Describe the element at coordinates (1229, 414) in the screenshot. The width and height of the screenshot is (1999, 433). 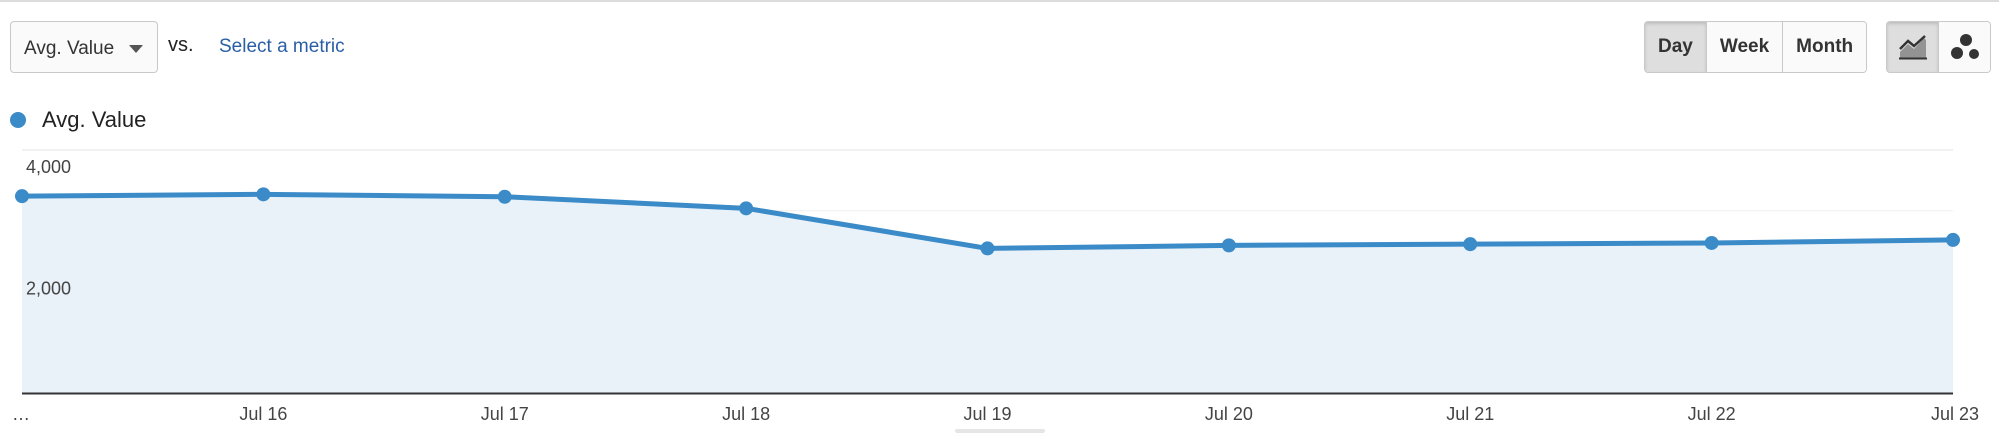
I see `x-tick-label: Jul 20` at that location.